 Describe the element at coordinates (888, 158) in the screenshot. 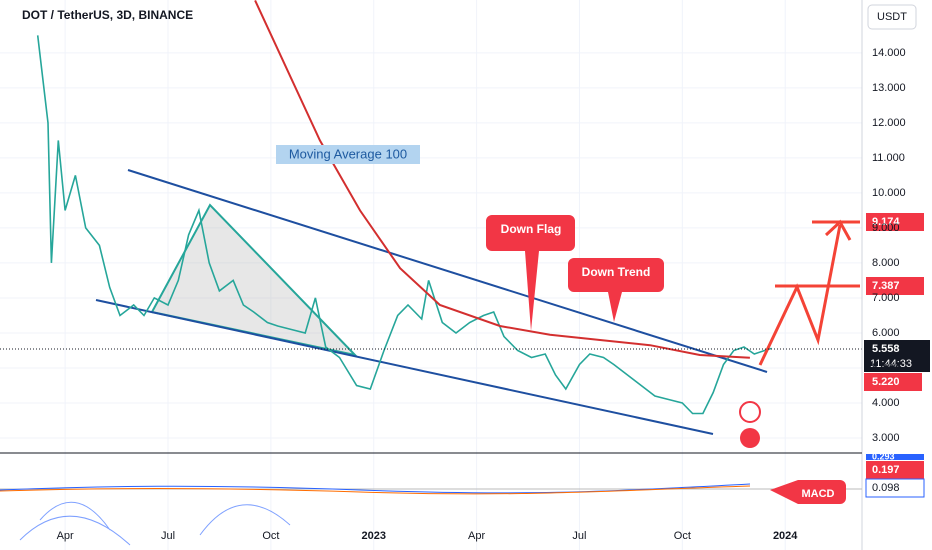

I see `y-tick-label: 11.000` at that location.